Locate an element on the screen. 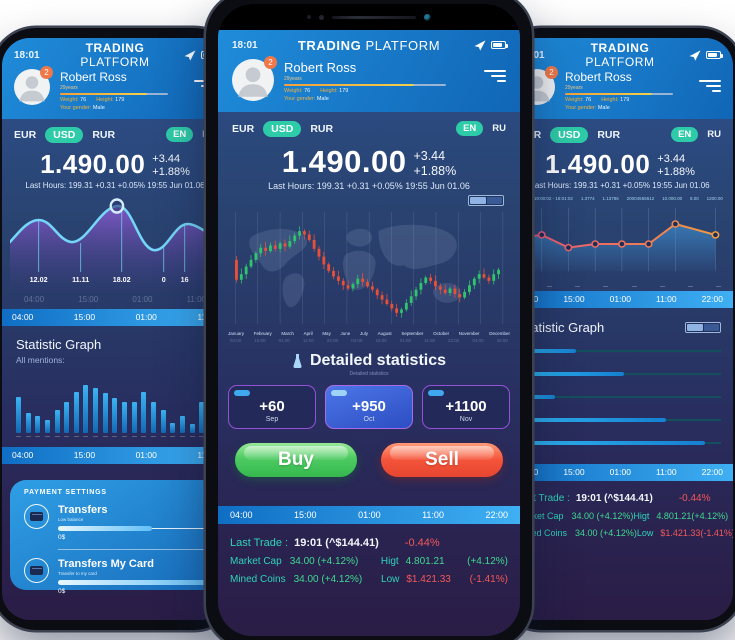  buy-button: Buy is located at coordinates (296, 459).